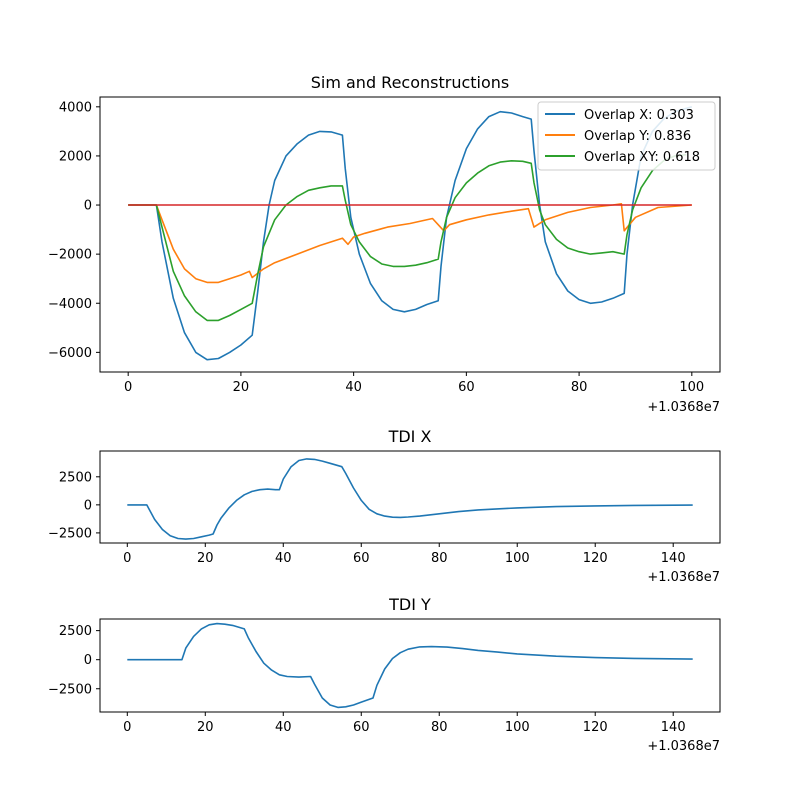 This screenshot has width=800, height=800. Describe the element at coordinates (409, 604) in the screenshot. I see `axes-title: TDI Y` at that location.